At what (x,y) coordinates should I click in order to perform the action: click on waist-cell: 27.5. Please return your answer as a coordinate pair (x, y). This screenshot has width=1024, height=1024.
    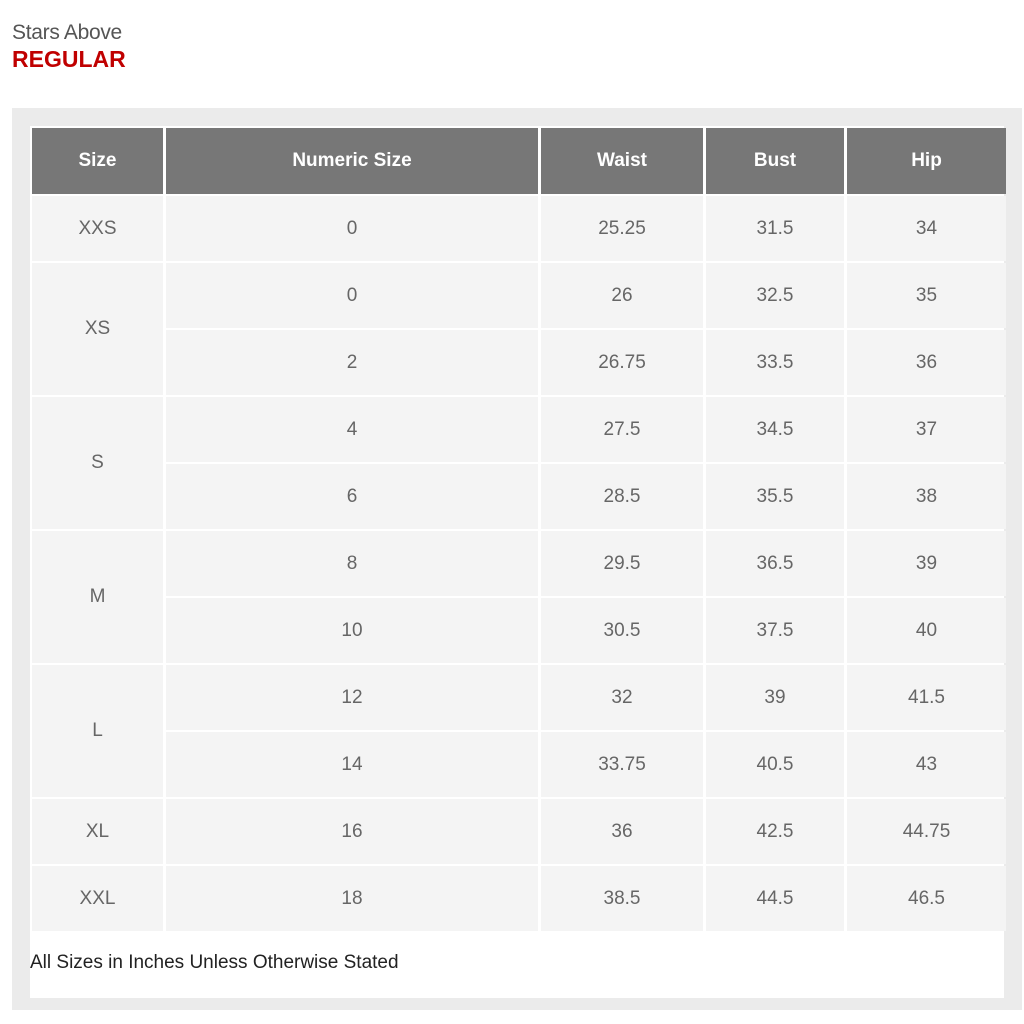
    Looking at the image, I should click on (622, 429).